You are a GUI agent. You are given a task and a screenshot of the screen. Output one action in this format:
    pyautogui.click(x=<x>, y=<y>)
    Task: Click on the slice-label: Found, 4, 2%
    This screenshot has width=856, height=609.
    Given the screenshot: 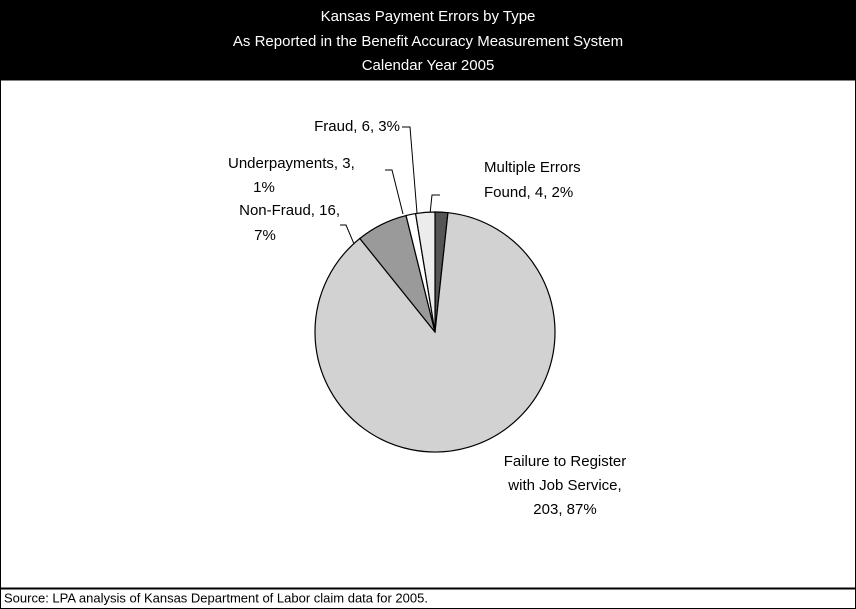 What is the action you would take?
    pyautogui.click(x=528, y=192)
    